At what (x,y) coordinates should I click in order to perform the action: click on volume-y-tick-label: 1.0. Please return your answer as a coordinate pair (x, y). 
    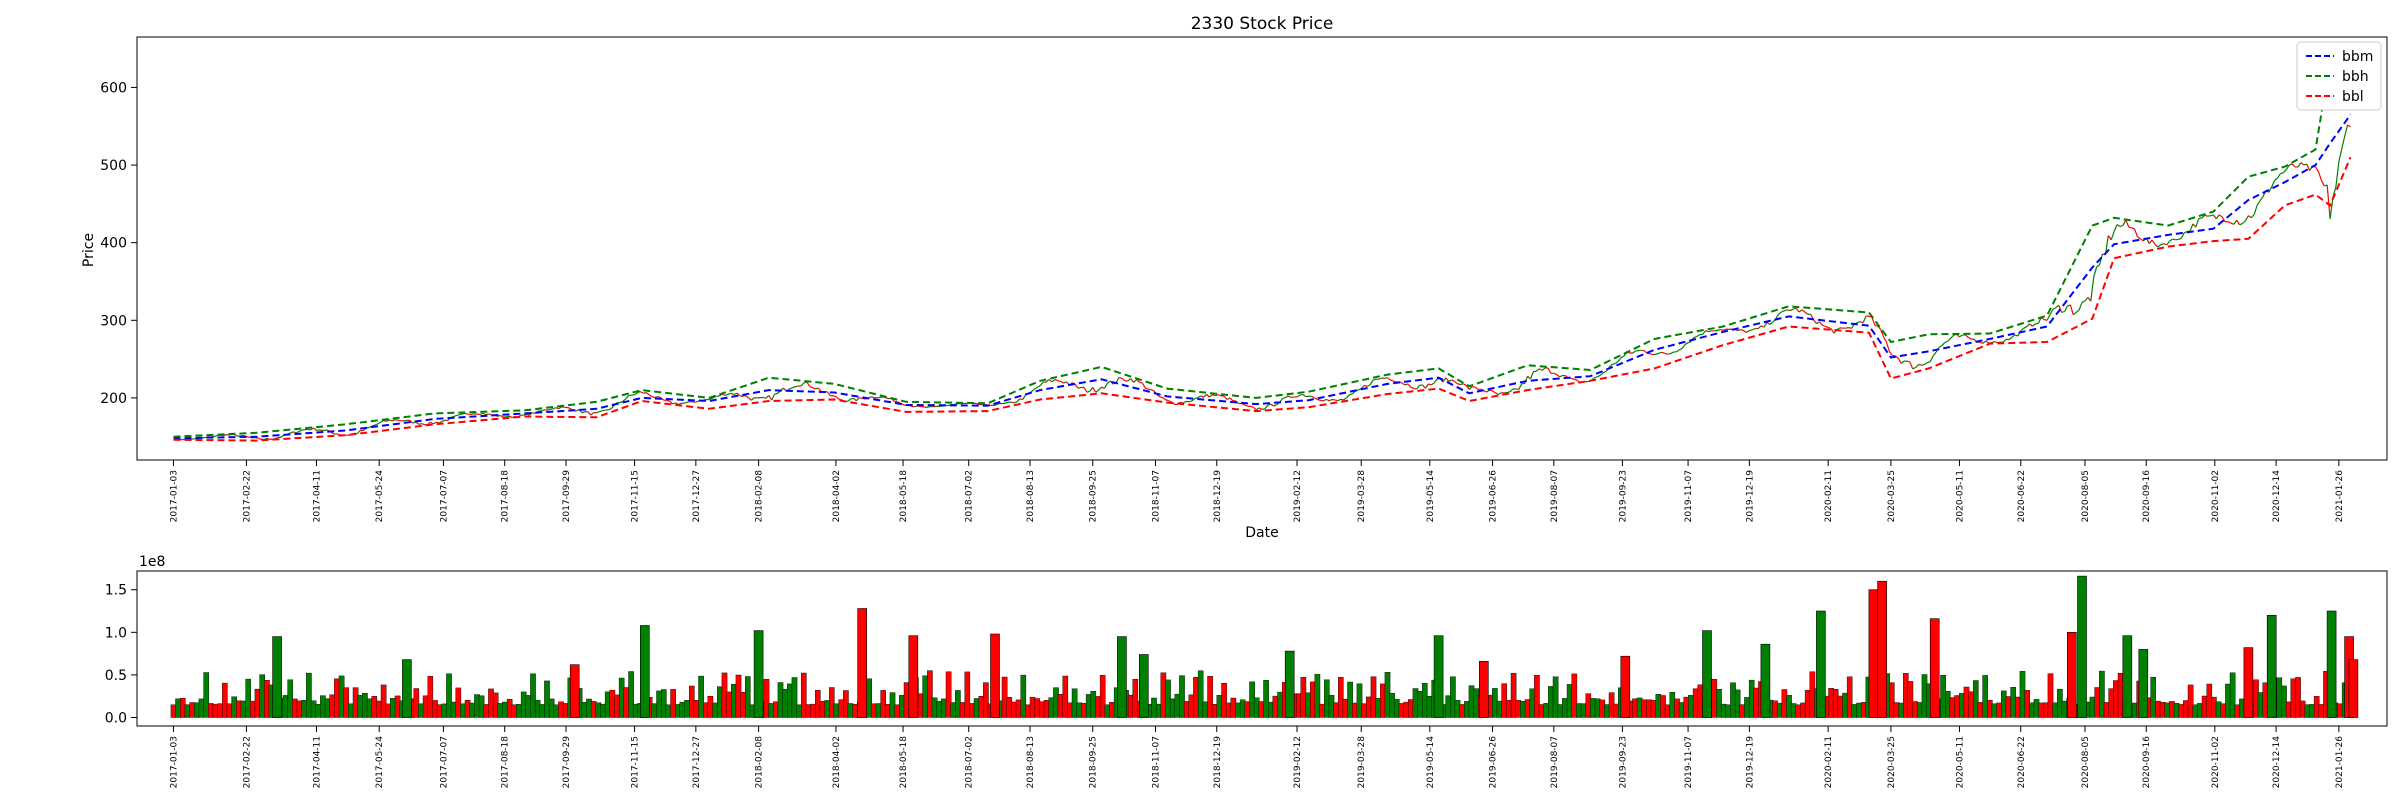
    Looking at the image, I should click on (116, 633).